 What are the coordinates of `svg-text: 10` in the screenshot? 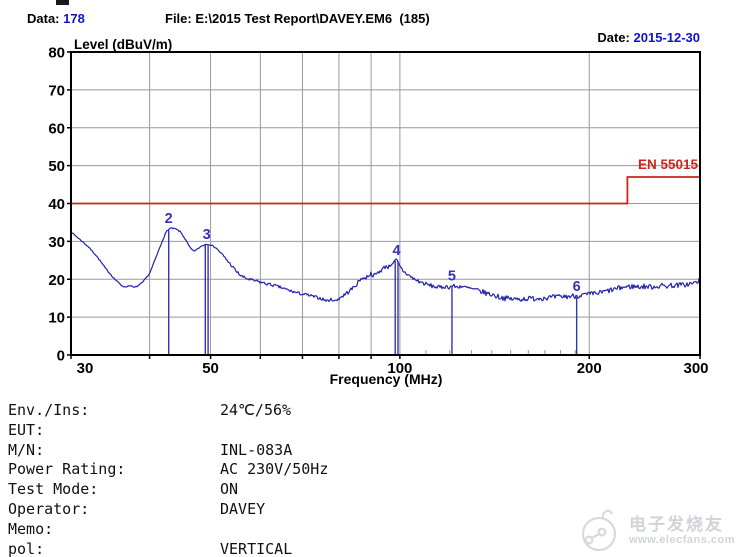 It's located at (56, 318).